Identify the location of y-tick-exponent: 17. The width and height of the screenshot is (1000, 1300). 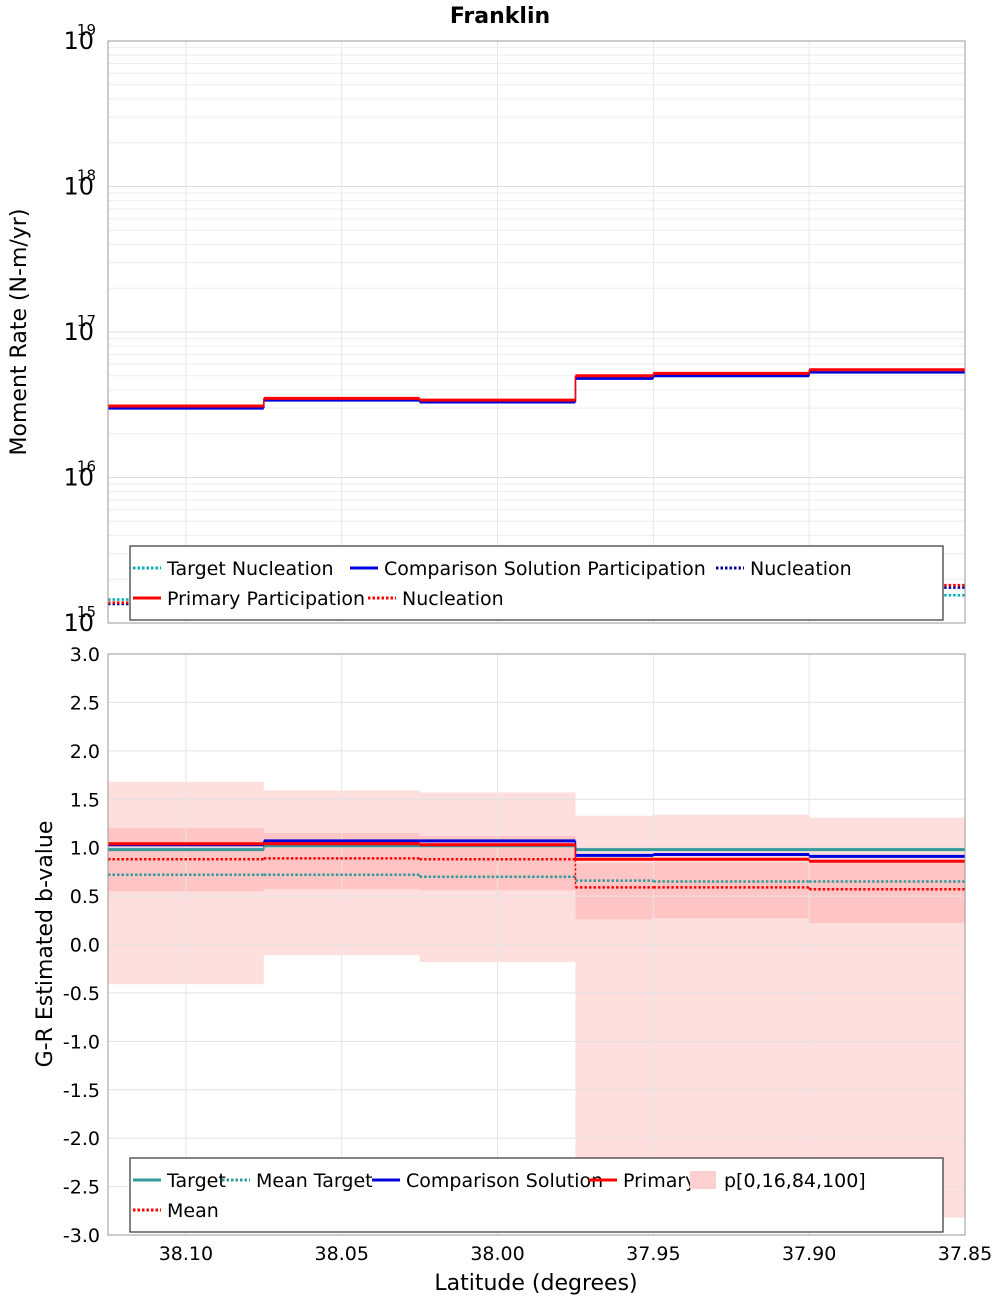
(86, 321).